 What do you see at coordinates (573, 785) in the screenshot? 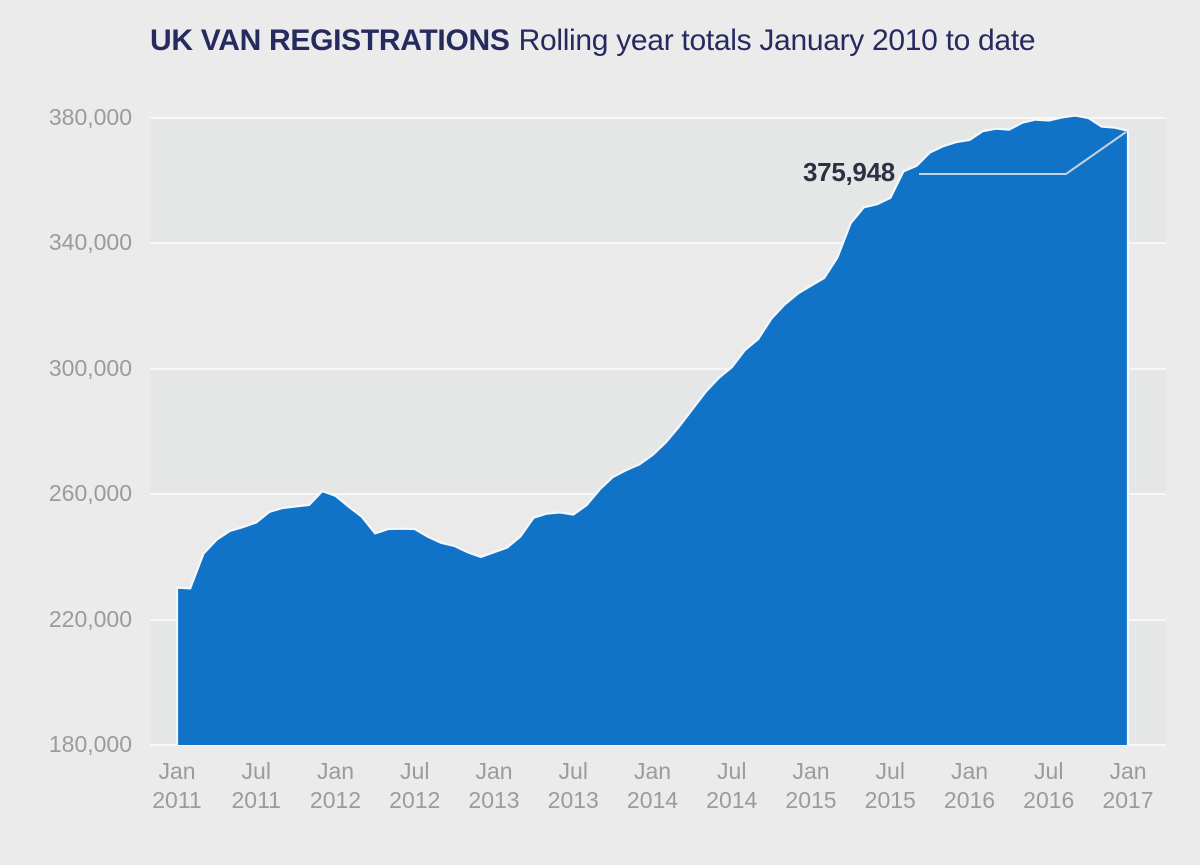
I see `x-axis-label: Jul 2013` at bounding box center [573, 785].